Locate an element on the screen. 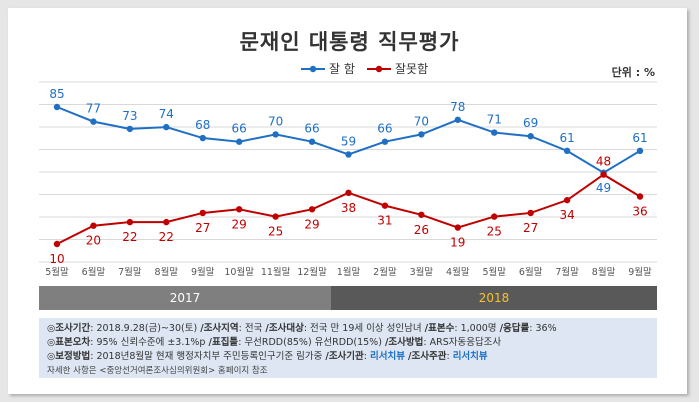  notes-value-error: : 95% 신뢰수준에 ±3.1%p is located at coordinates (148, 342).